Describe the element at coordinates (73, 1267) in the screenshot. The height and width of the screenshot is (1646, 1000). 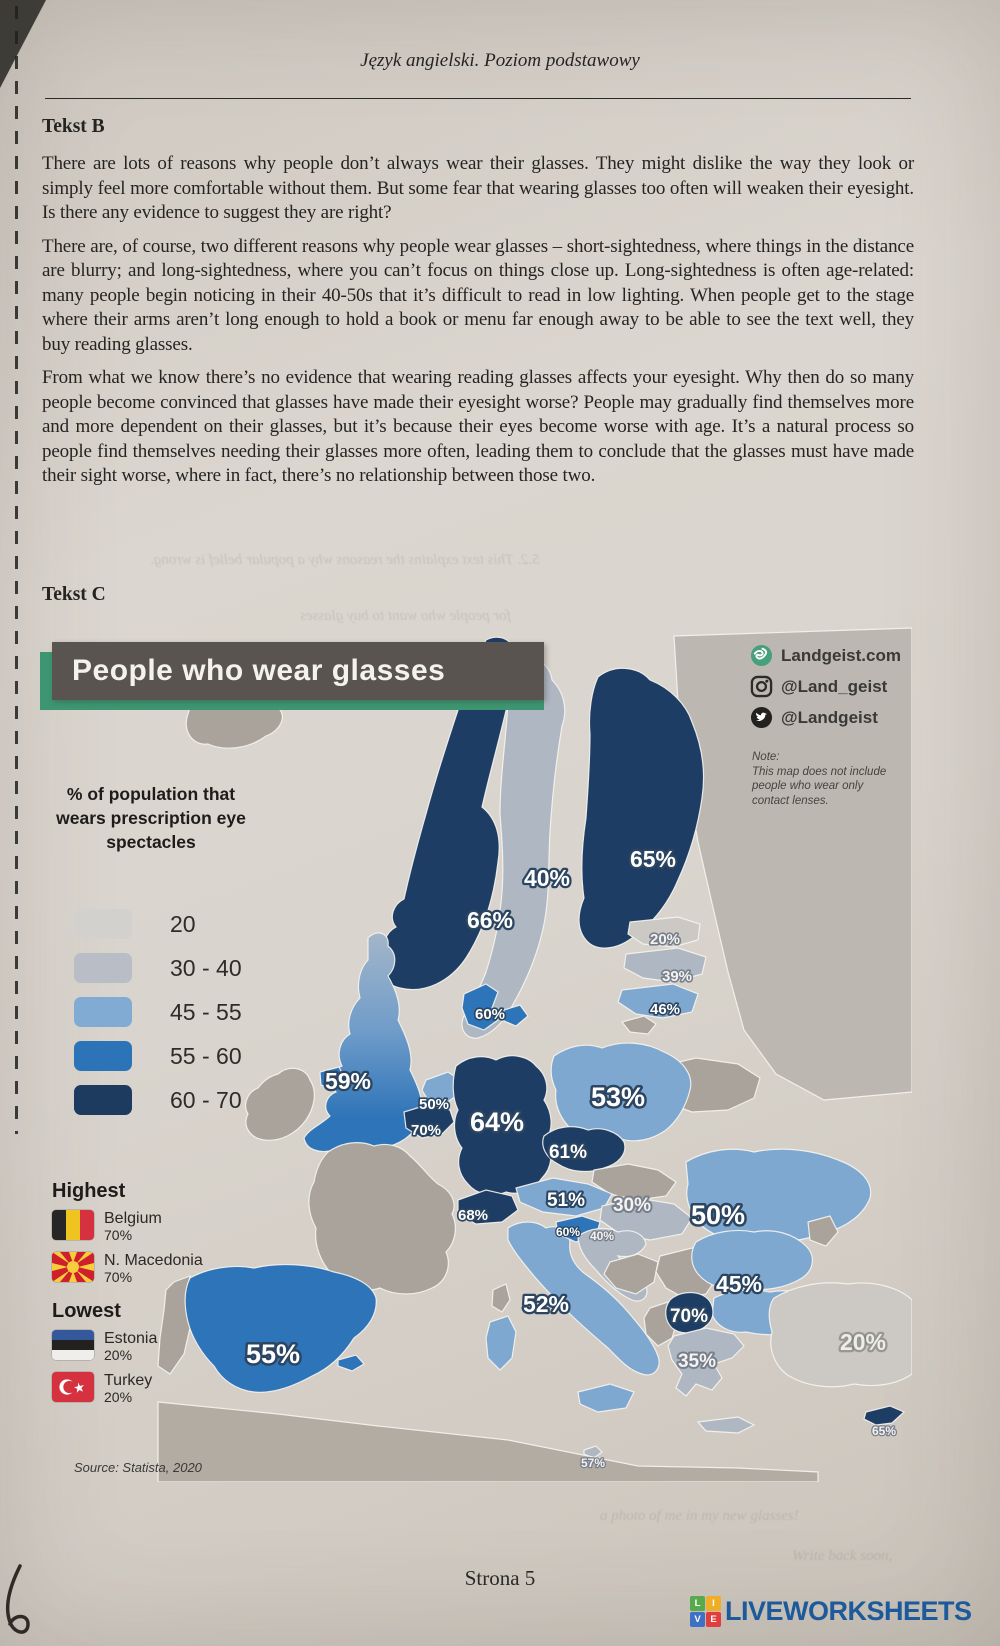
I see `north-macedonia-flag-icon` at that location.